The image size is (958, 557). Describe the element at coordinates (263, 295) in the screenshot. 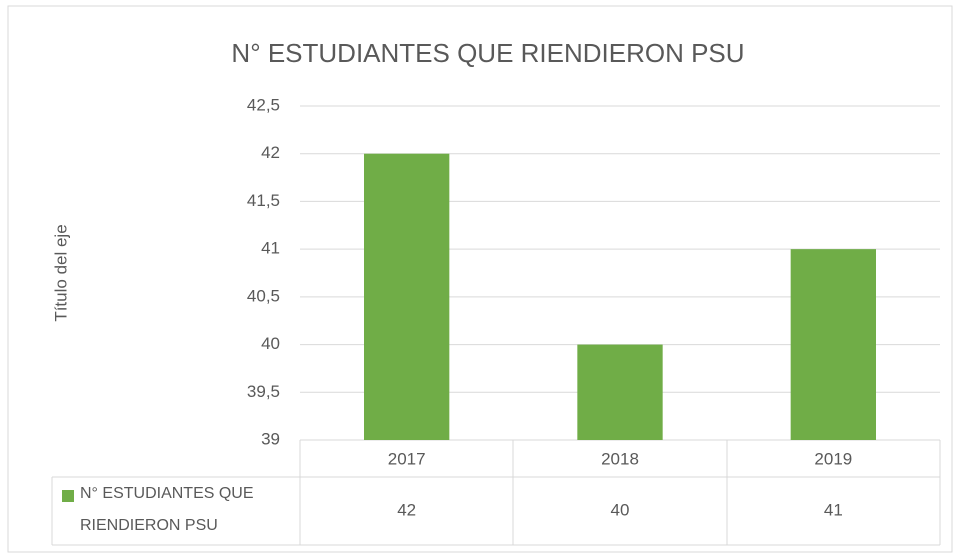

I see `y-tick-label: 40,5` at that location.